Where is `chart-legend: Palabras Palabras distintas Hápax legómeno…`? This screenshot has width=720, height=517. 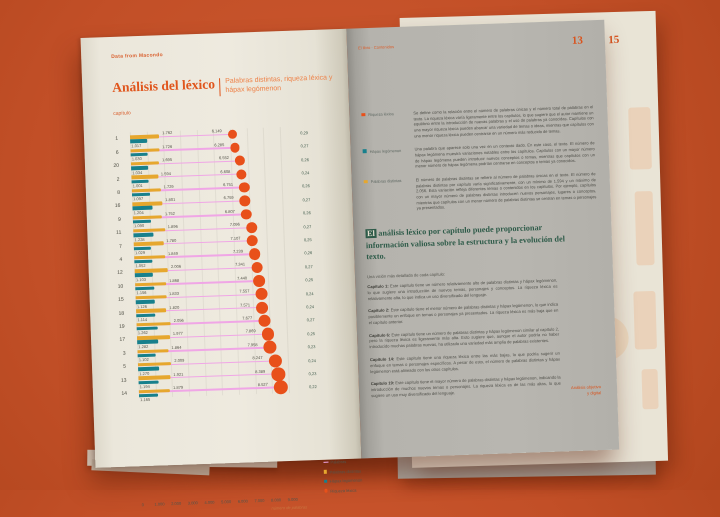
chart-legend: Palabras Palabras distintas Hápax legómeno… is located at coordinates (342, 477).